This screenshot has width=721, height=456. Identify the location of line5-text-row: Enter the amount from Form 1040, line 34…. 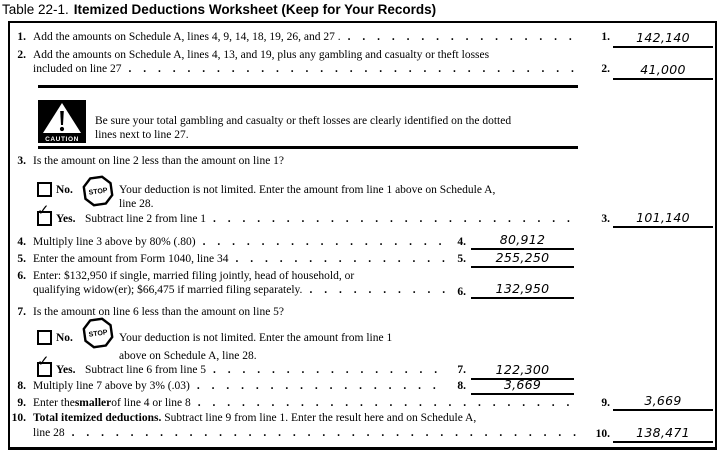
(239, 259).